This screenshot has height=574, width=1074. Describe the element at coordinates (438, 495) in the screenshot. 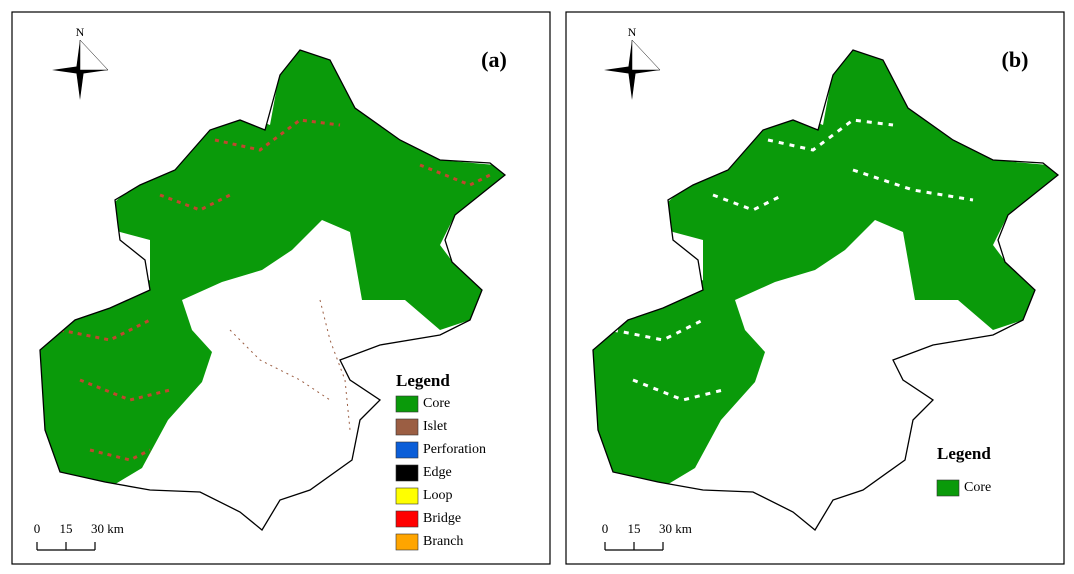

I see `legend-label: Loop` at that location.